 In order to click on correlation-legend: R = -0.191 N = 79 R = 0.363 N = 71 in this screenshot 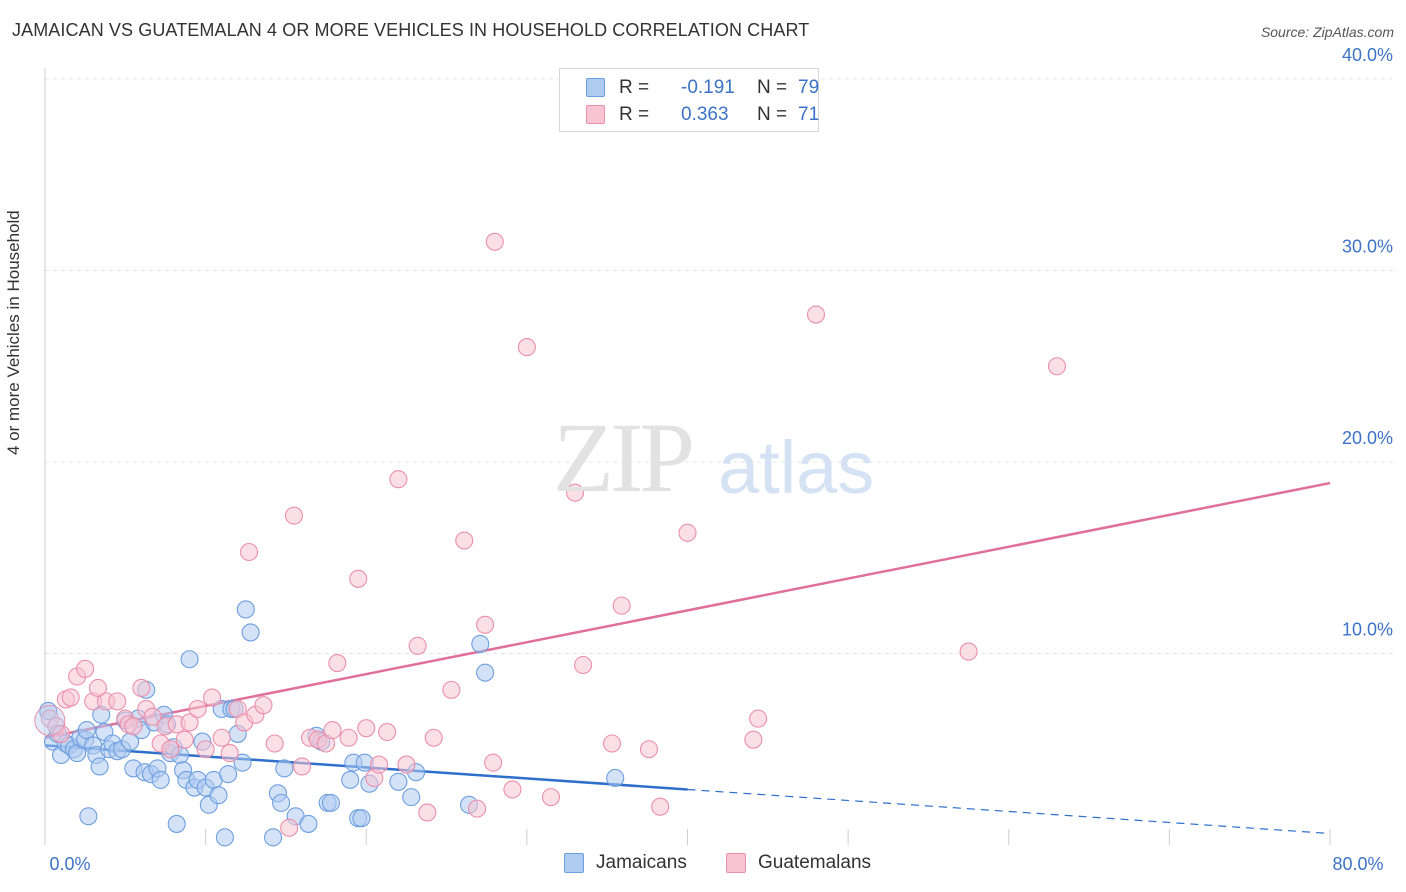, I will do `click(689, 100)`.